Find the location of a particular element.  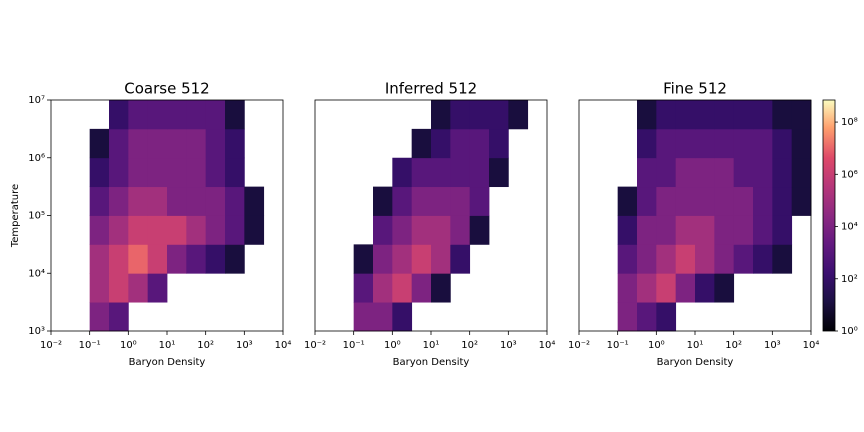

x-axis-label: Baryon Density is located at coordinates (167, 362).